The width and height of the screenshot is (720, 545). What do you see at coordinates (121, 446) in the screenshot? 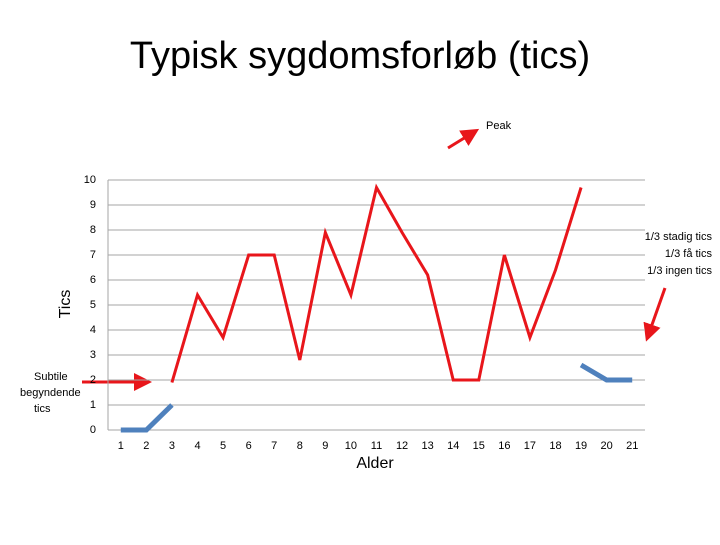
I see `x-tick-label: 1` at bounding box center [121, 446].